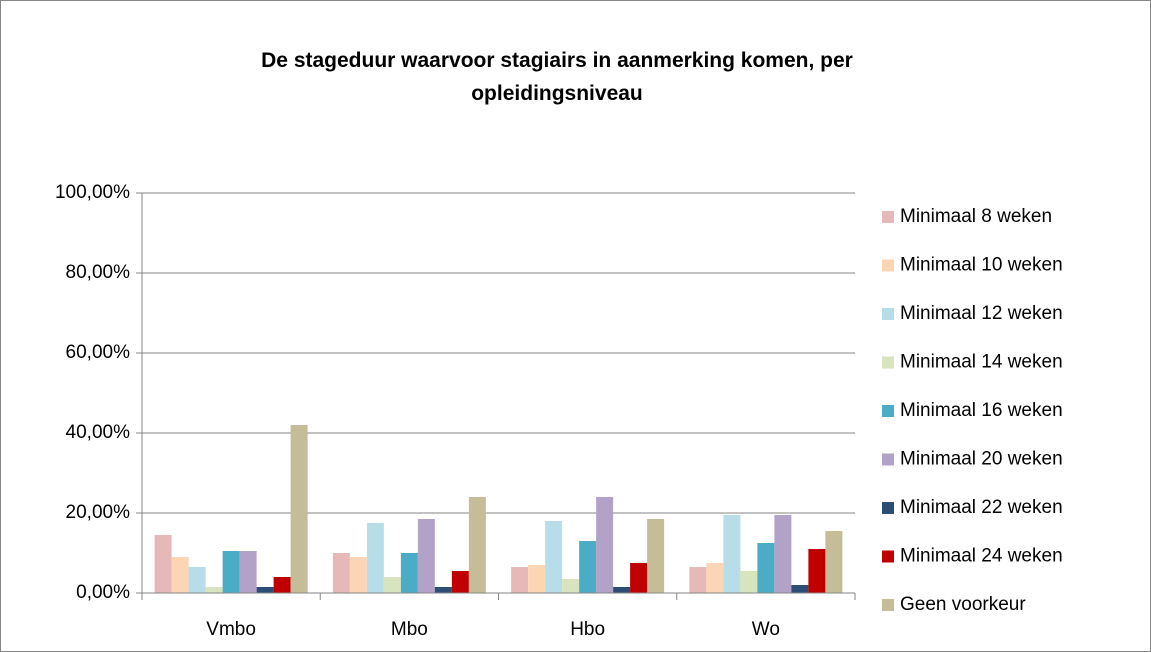  What do you see at coordinates (963, 604) in the screenshot?
I see `legend-label: Geen voorkeur` at bounding box center [963, 604].